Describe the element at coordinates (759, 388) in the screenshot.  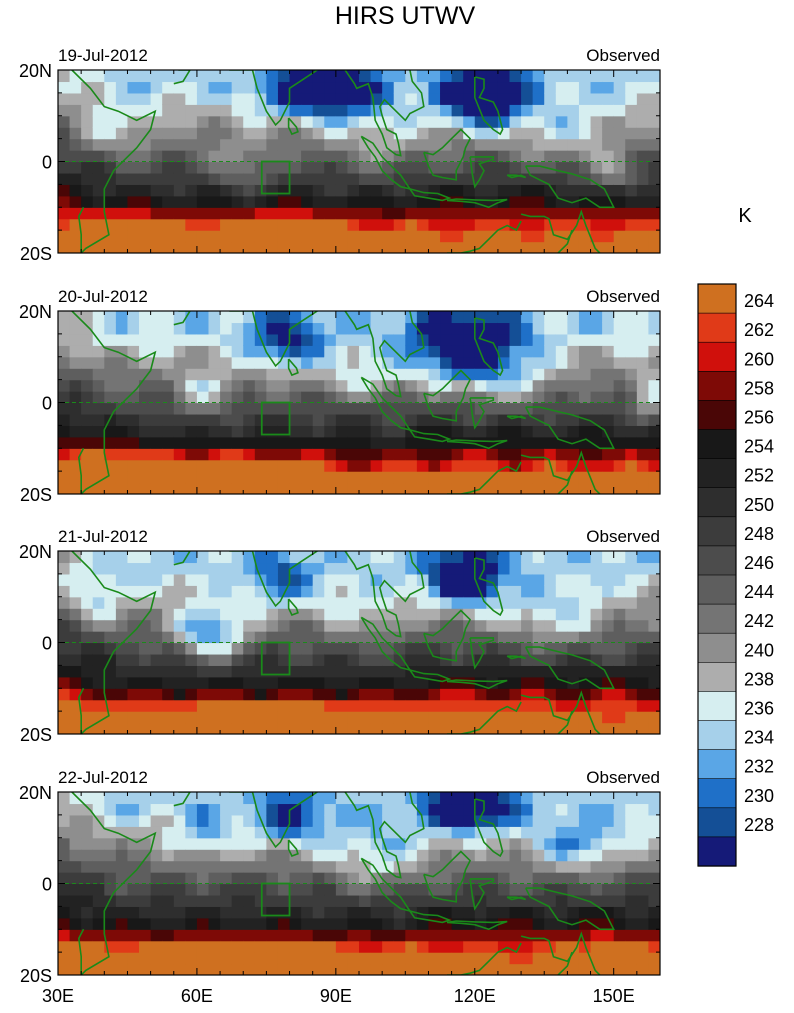
I see `colorbar-label: 258` at that location.